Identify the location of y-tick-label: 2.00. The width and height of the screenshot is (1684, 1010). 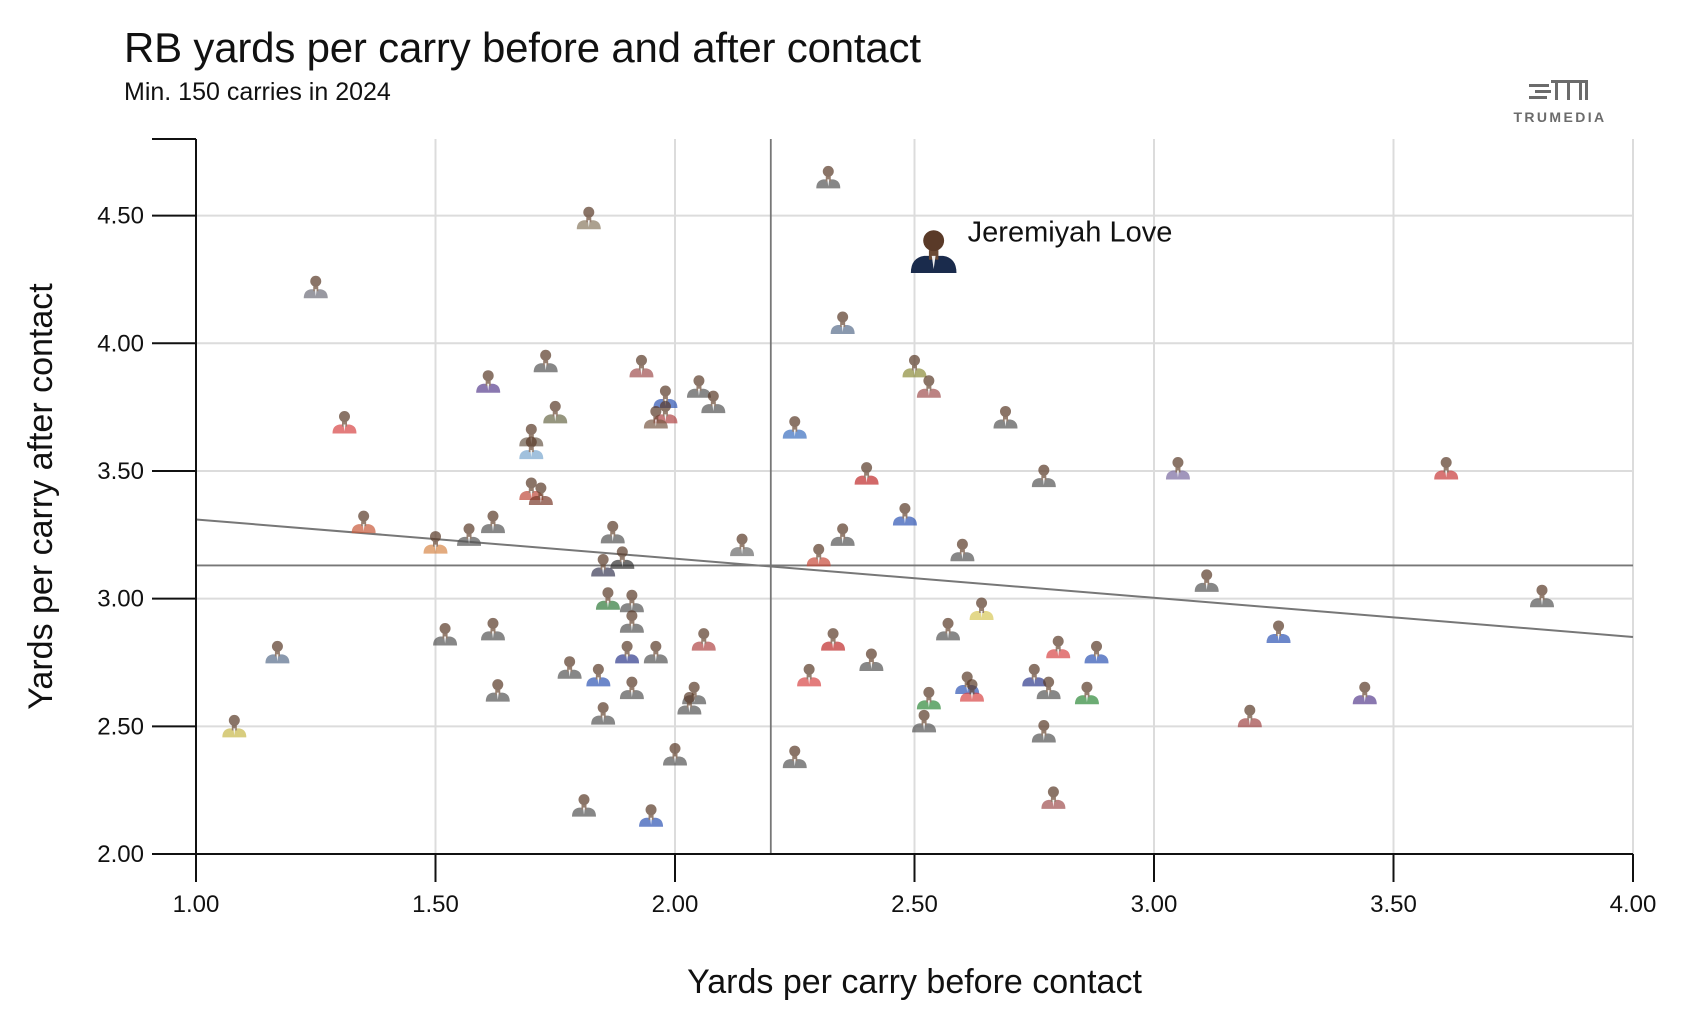
(120, 854).